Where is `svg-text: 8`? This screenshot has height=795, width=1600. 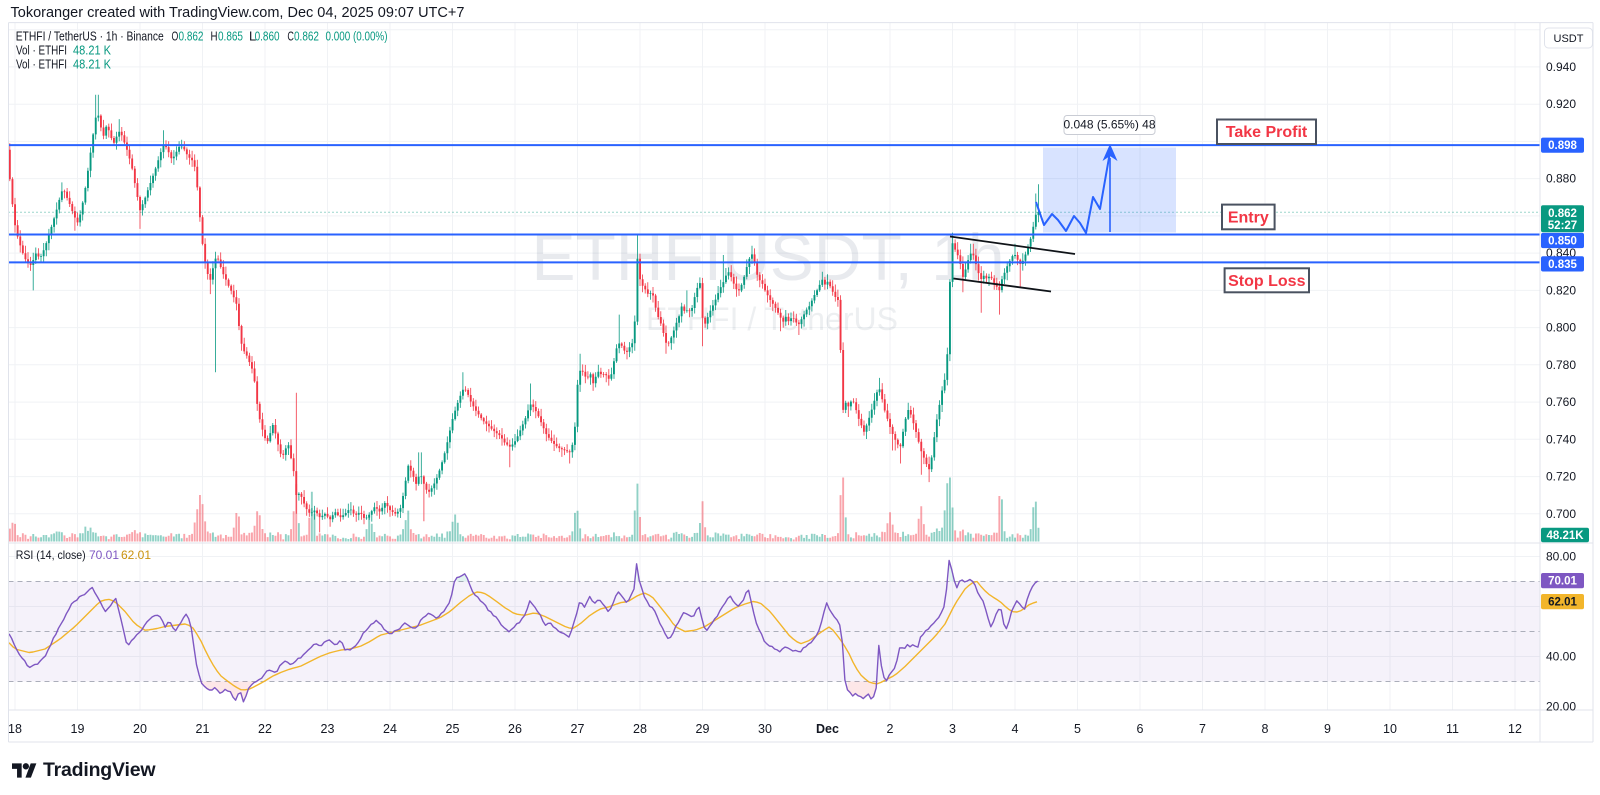
svg-text: 8 is located at coordinates (1265, 729).